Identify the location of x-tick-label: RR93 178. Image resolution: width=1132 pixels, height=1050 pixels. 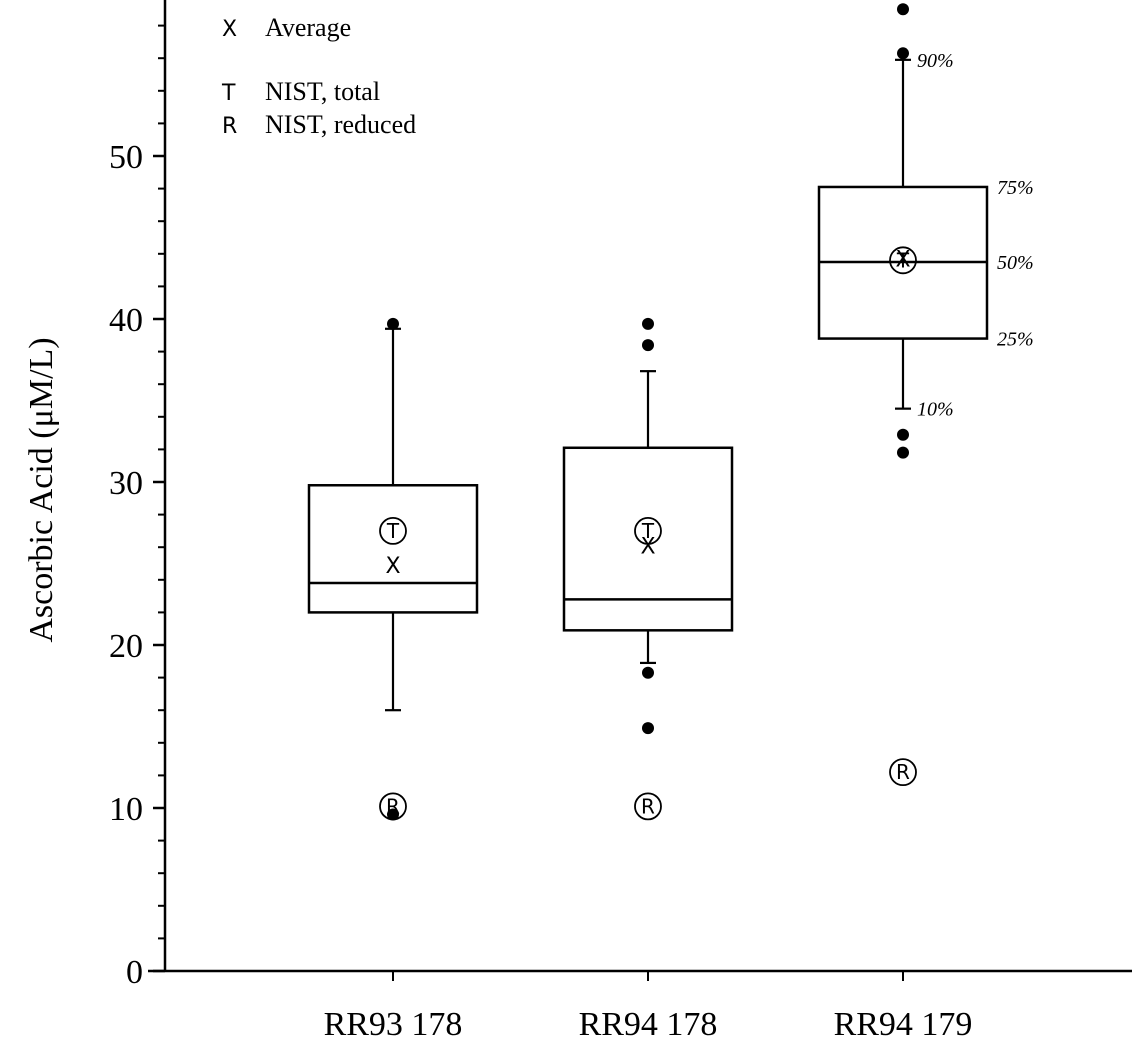
(393, 1024).